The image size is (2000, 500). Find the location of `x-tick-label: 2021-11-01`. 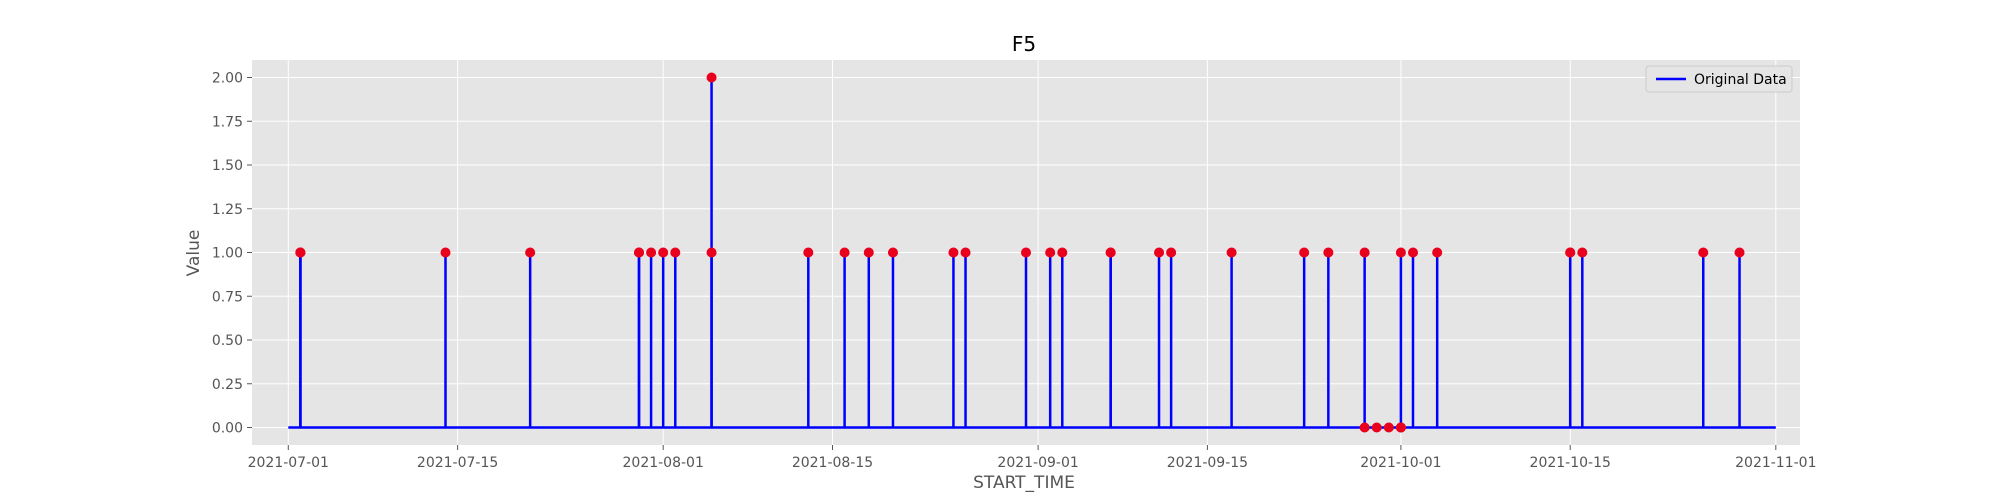

x-tick-label: 2021-11-01 is located at coordinates (1775, 463).